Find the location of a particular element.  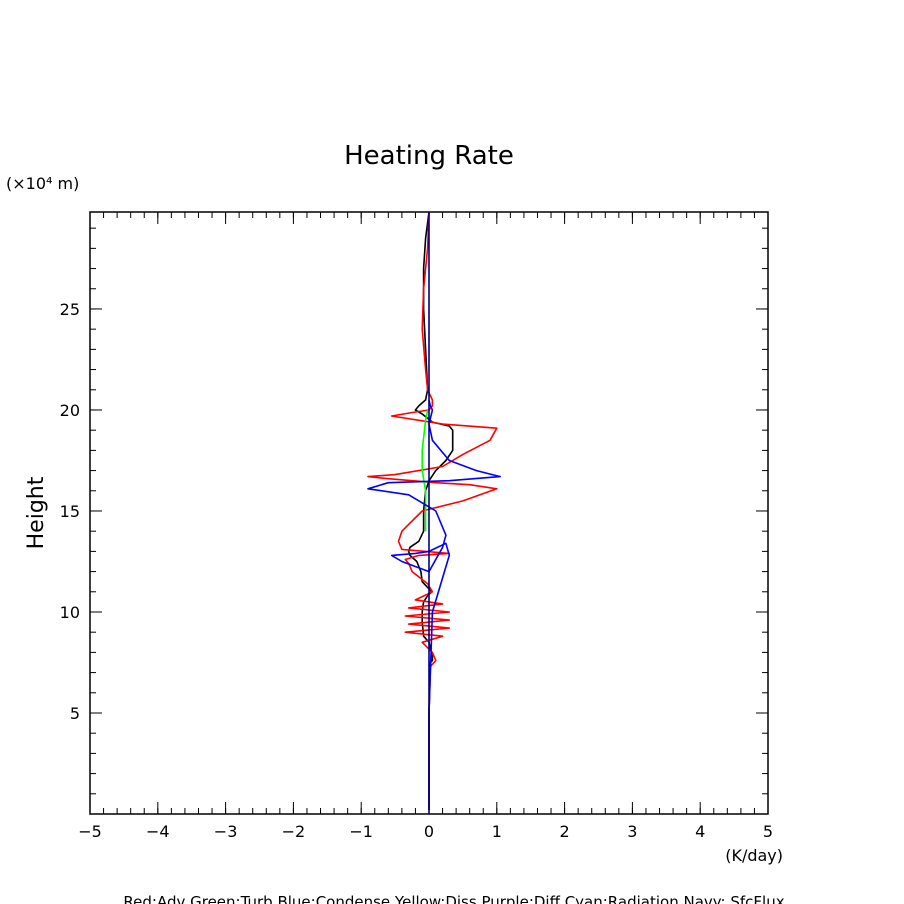

y-axis-label: Height is located at coordinates (36, 512).